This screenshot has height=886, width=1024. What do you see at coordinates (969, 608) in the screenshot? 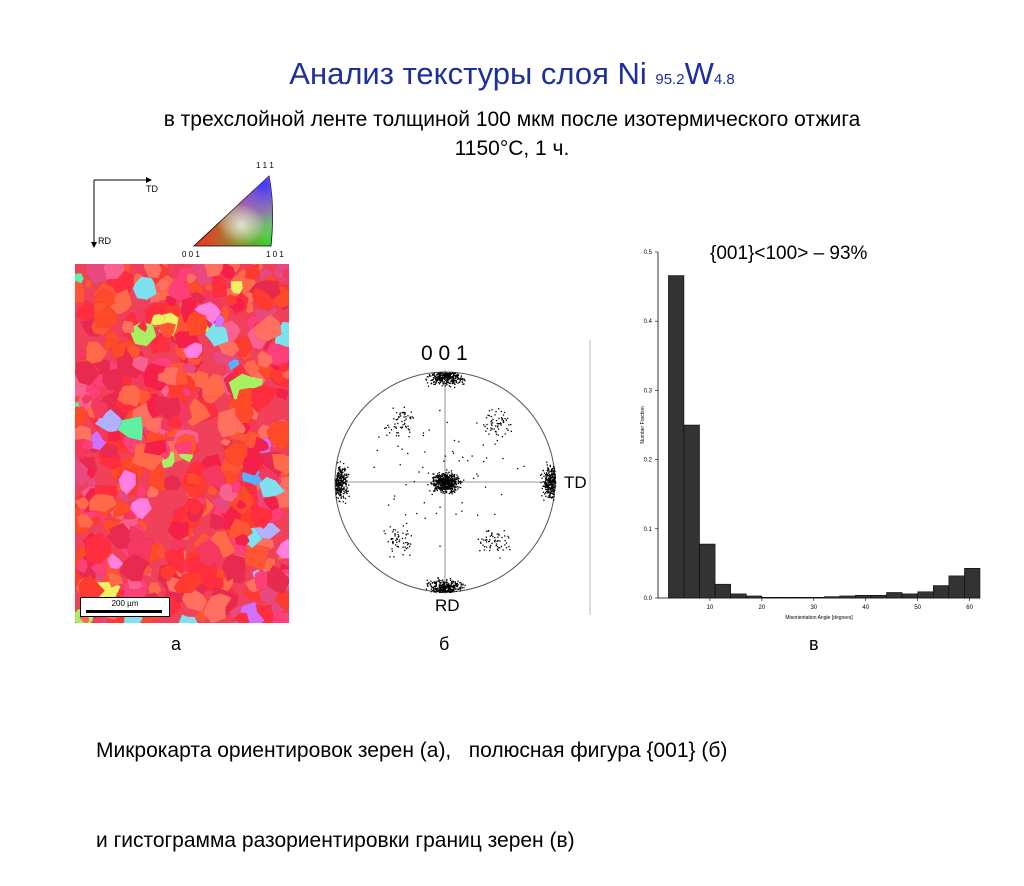
I see `histogram-x-tick-label: 60` at bounding box center [969, 608].